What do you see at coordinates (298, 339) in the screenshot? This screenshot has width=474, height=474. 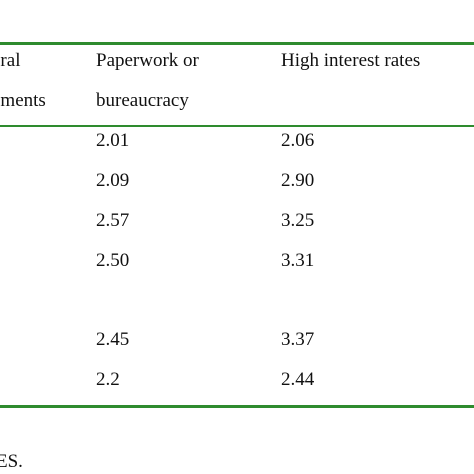 I see `table-cell-row6-interest: 3.37` at bounding box center [298, 339].